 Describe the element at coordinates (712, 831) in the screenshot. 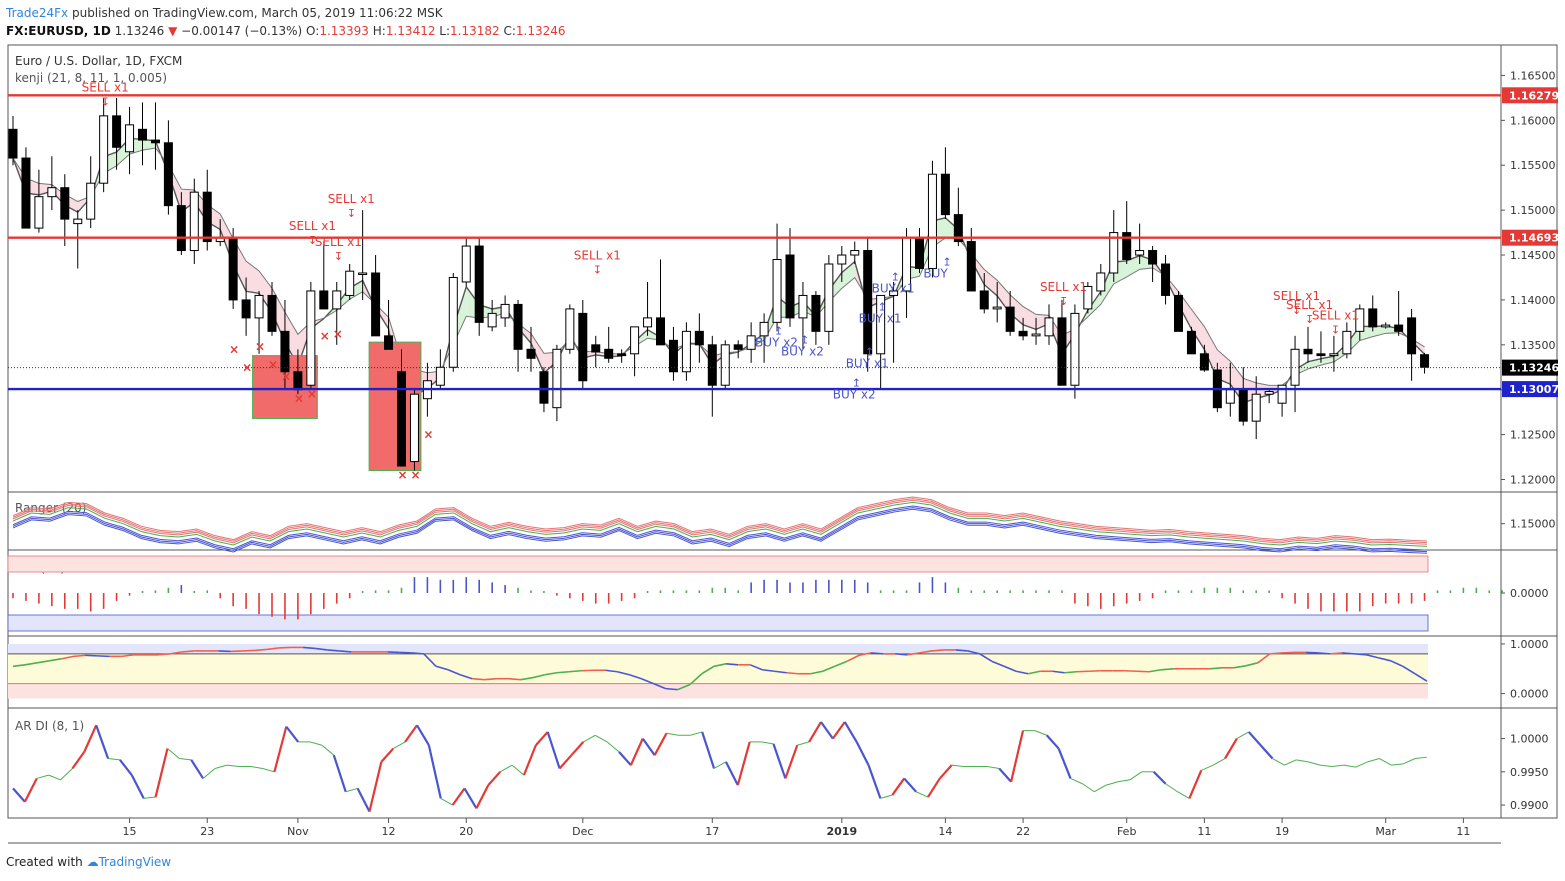

I see `time-tick-label: 17` at that location.